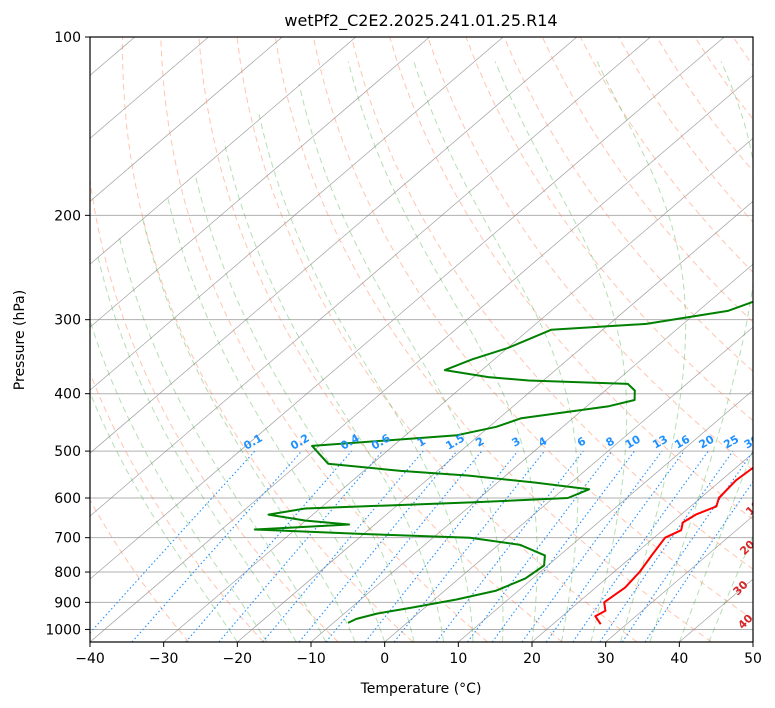 The image size is (775, 708). I want to click on y-axis-ticks: 100 200 300 400 500 600 700 800 900 1000, so click(67, 334).